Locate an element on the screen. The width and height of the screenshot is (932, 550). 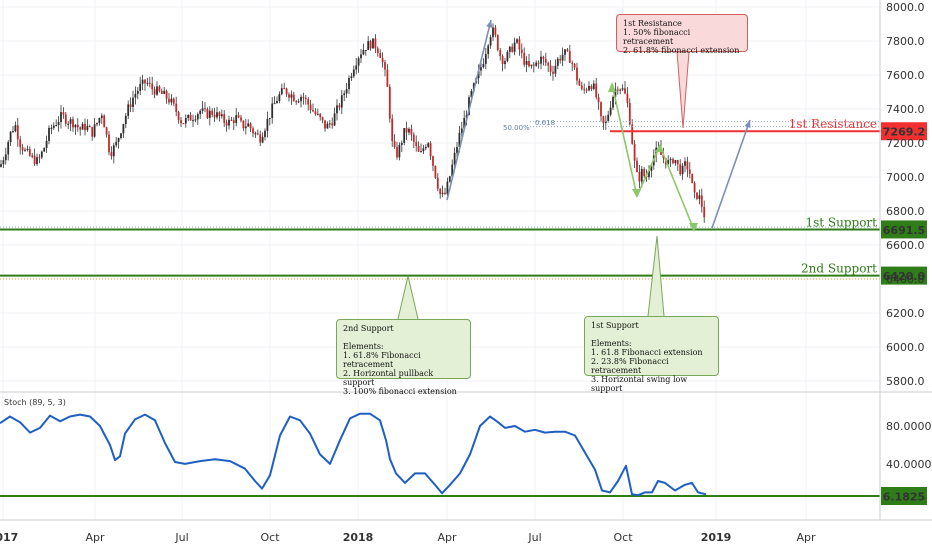
annotation-line: 1st Resistance is located at coordinates (652, 23).